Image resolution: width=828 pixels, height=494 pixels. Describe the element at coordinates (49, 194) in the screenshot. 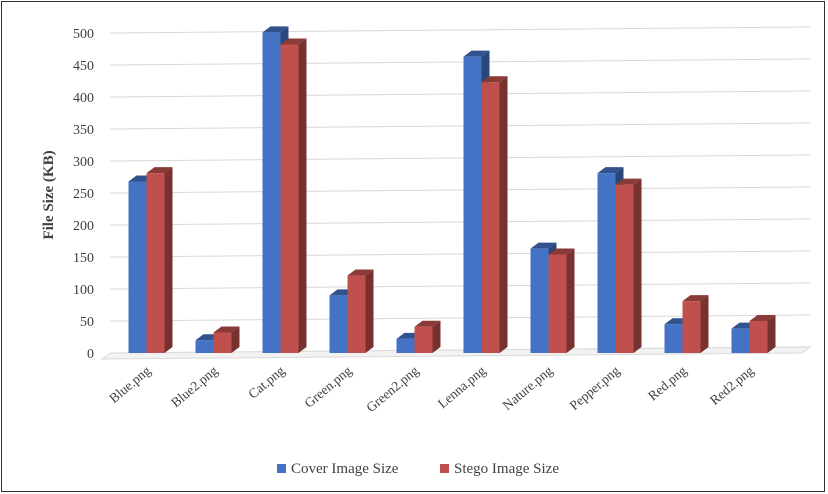

I see `y-axis-label: File Size (KB)` at that location.